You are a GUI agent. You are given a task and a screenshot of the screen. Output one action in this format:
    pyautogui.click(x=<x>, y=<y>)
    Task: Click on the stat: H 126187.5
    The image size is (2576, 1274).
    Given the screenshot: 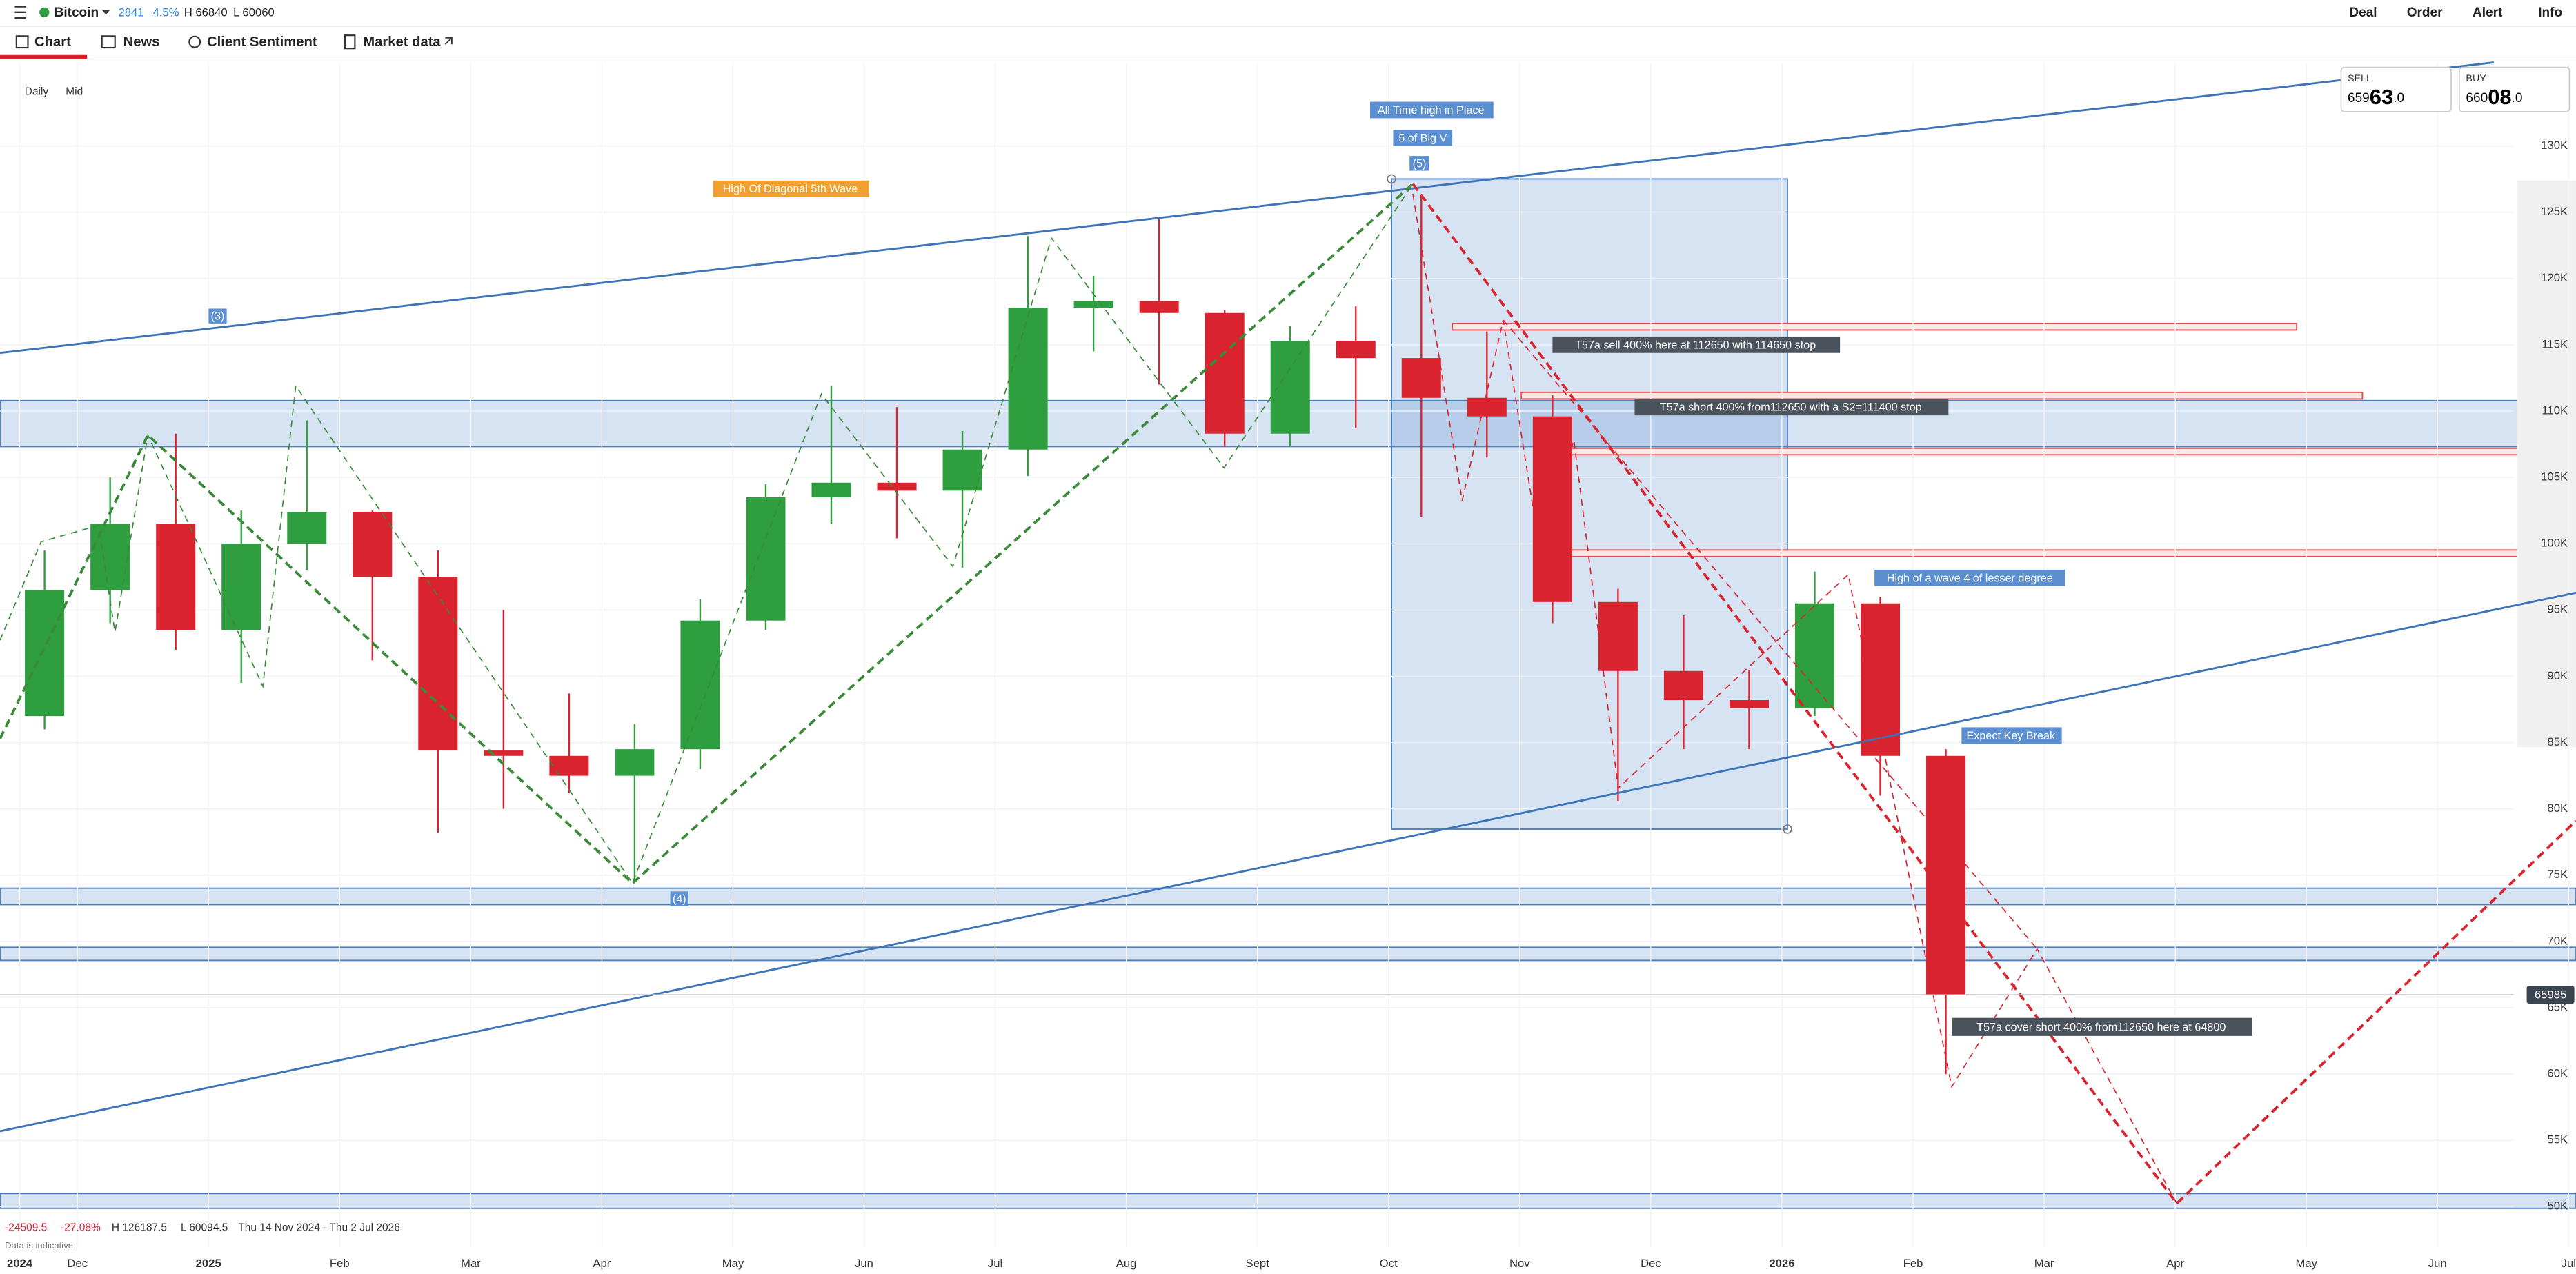 What is the action you would take?
    pyautogui.click(x=139, y=1227)
    